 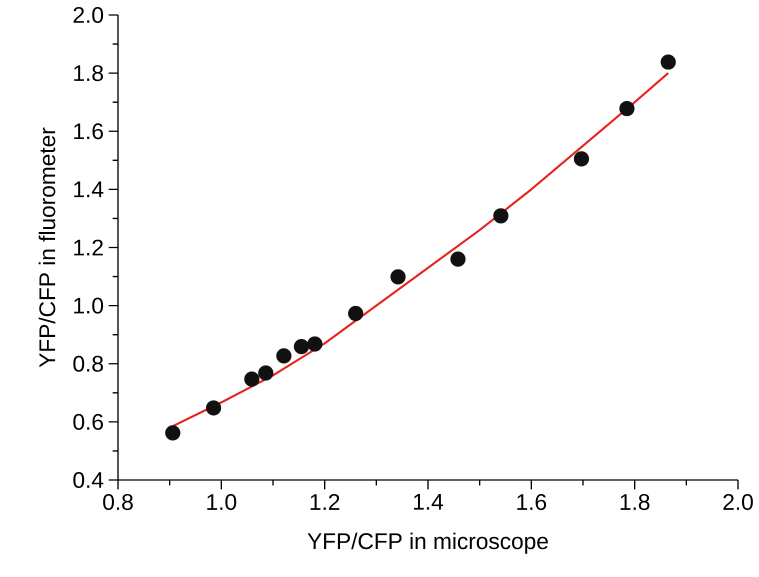 What do you see at coordinates (47, 248) in the screenshot?
I see `y-axis-title: YFP/CFP in fluorometer` at bounding box center [47, 248].